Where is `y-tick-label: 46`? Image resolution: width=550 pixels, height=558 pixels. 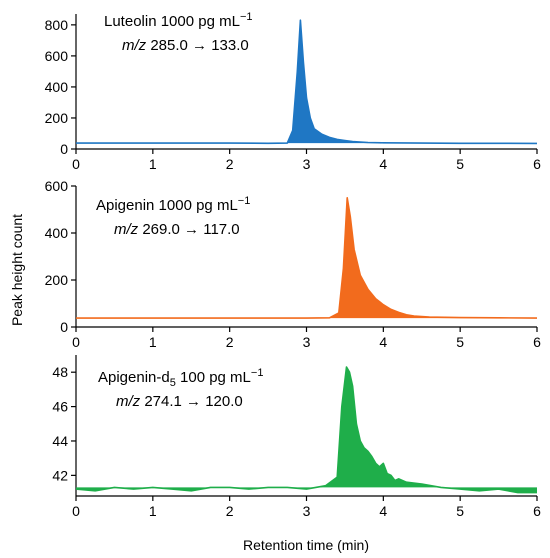 y-tick-label: 46 is located at coordinates (60, 407).